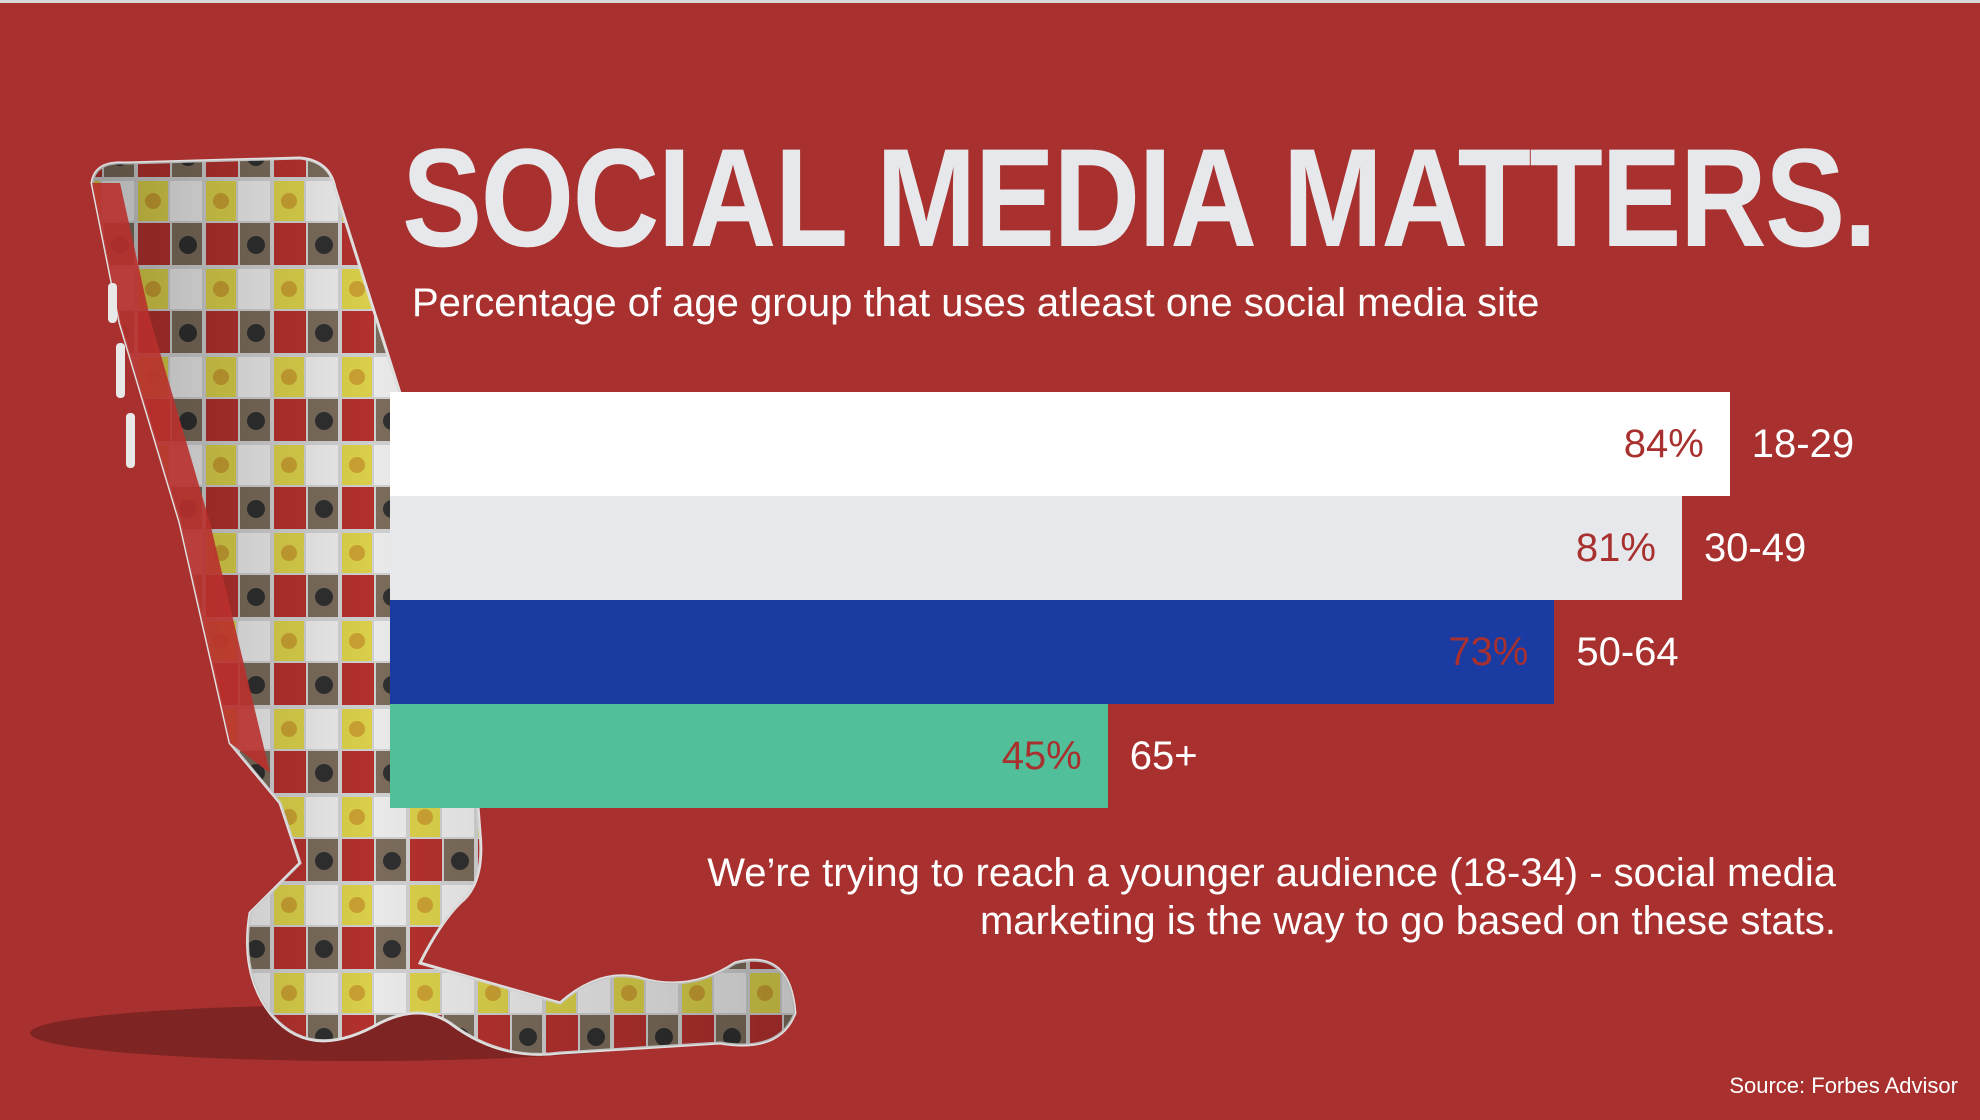 The image size is (1980, 1120). What do you see at coordinates (1163, 756) in the screenshot?
I see `bar-category-label: 65+` at bounding box center [1163, 756].